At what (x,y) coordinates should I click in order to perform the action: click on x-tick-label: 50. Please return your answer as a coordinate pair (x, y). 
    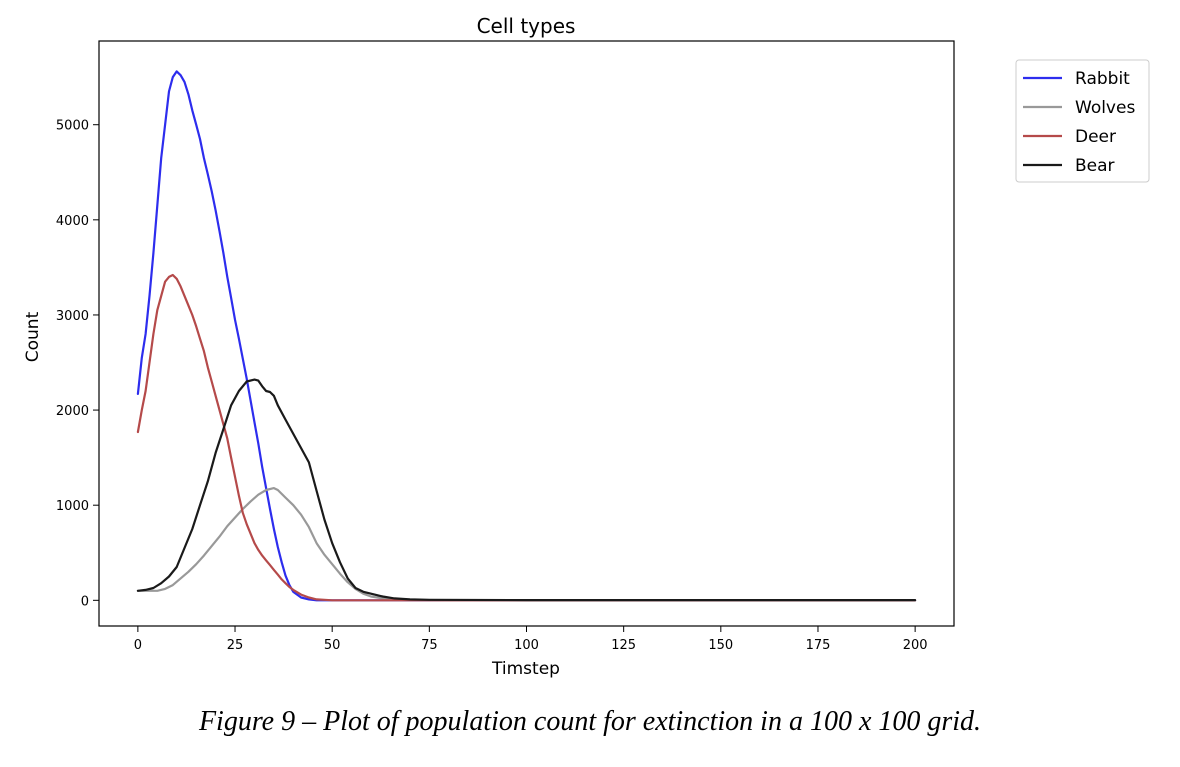
    Looking at the image, I should click on (332, 645).